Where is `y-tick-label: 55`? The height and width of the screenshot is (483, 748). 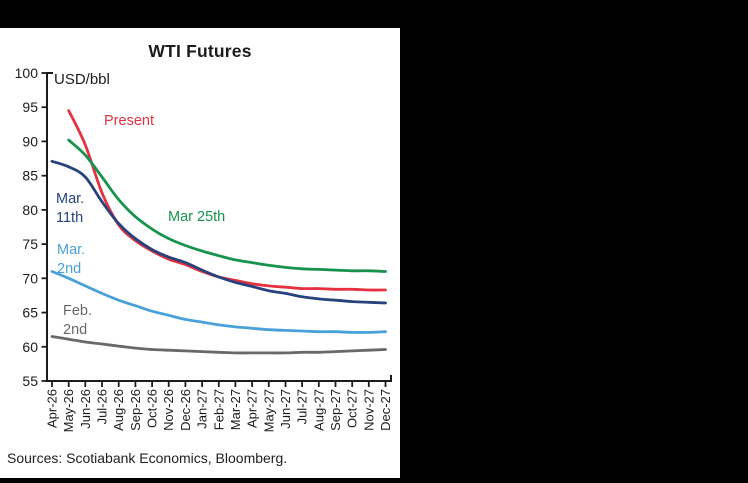 y-tick-label: 55 is located at coordinates (30, 381).